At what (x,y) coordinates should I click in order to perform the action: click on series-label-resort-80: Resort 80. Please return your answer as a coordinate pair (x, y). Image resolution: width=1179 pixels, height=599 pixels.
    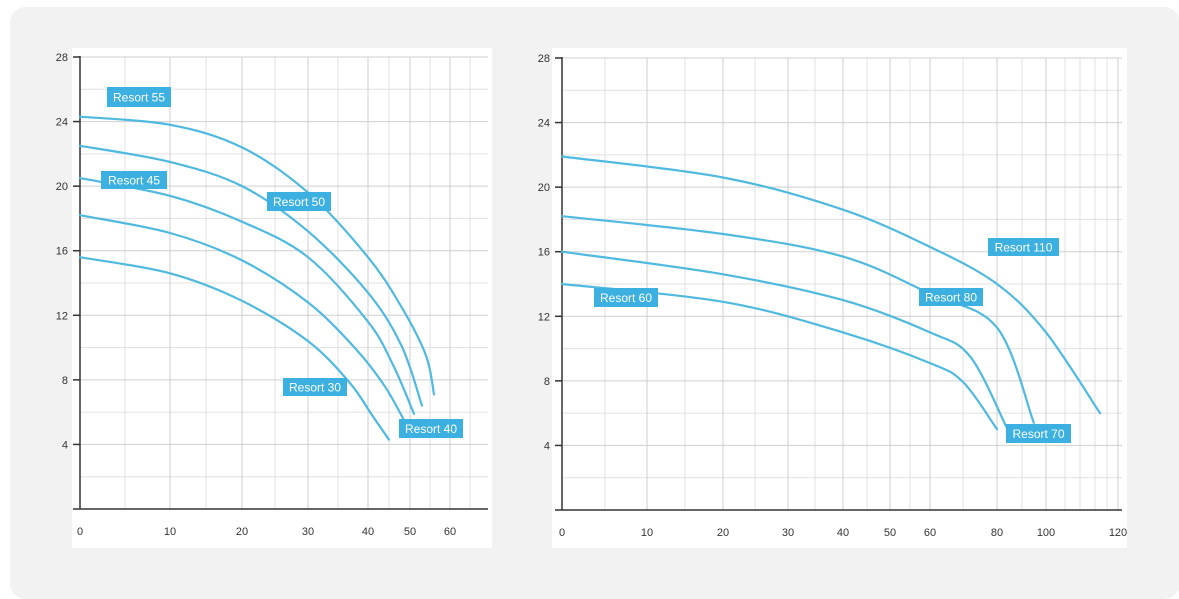
    Looking at the image, I should click on (951, 297).